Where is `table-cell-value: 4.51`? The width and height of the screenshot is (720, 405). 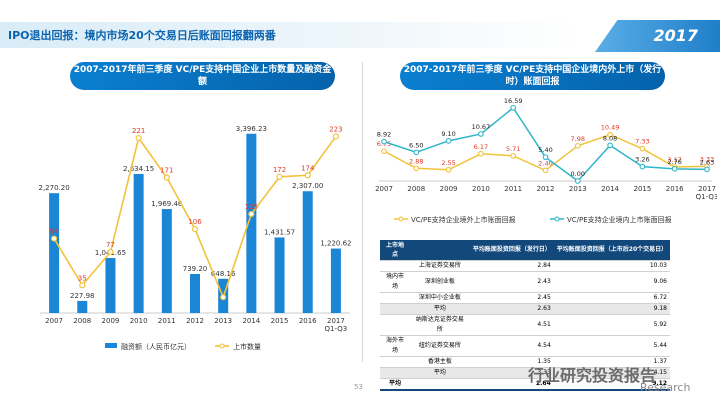
table-cell-value: 4.51 is located at coordinates (511, 325).